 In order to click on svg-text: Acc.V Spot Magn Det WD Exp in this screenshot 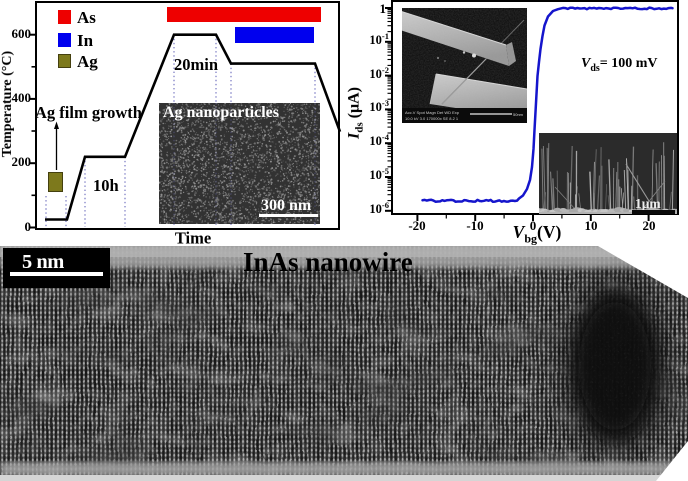, I will do `click(432, 112)`.